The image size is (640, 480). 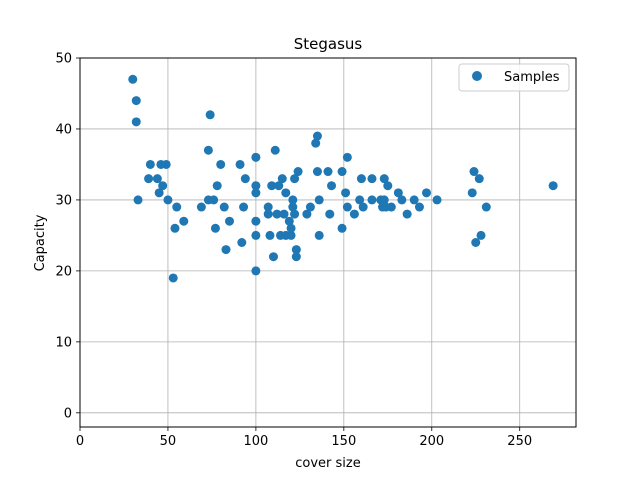 What do you see at coordinates (477, 76) in the screenshot?
I see `legend-marker` at bounding box center [477, 76].